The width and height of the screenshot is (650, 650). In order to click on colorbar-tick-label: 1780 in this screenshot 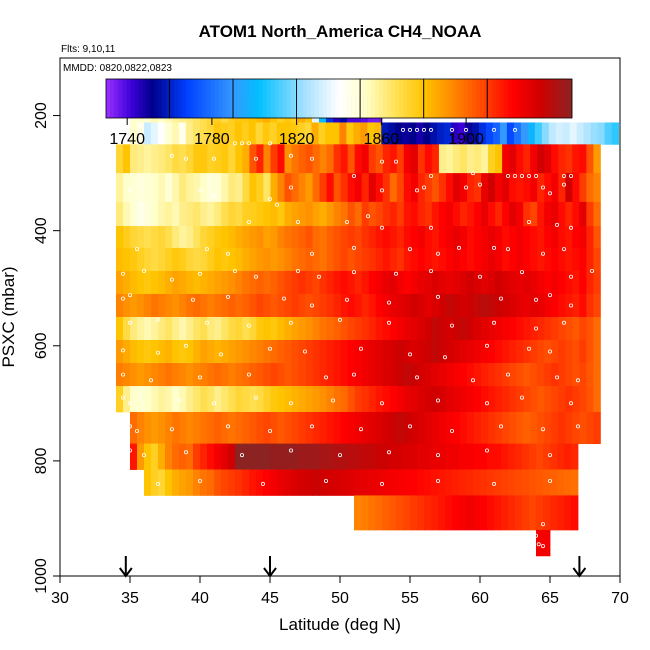, I will do `click(212, 139)`.